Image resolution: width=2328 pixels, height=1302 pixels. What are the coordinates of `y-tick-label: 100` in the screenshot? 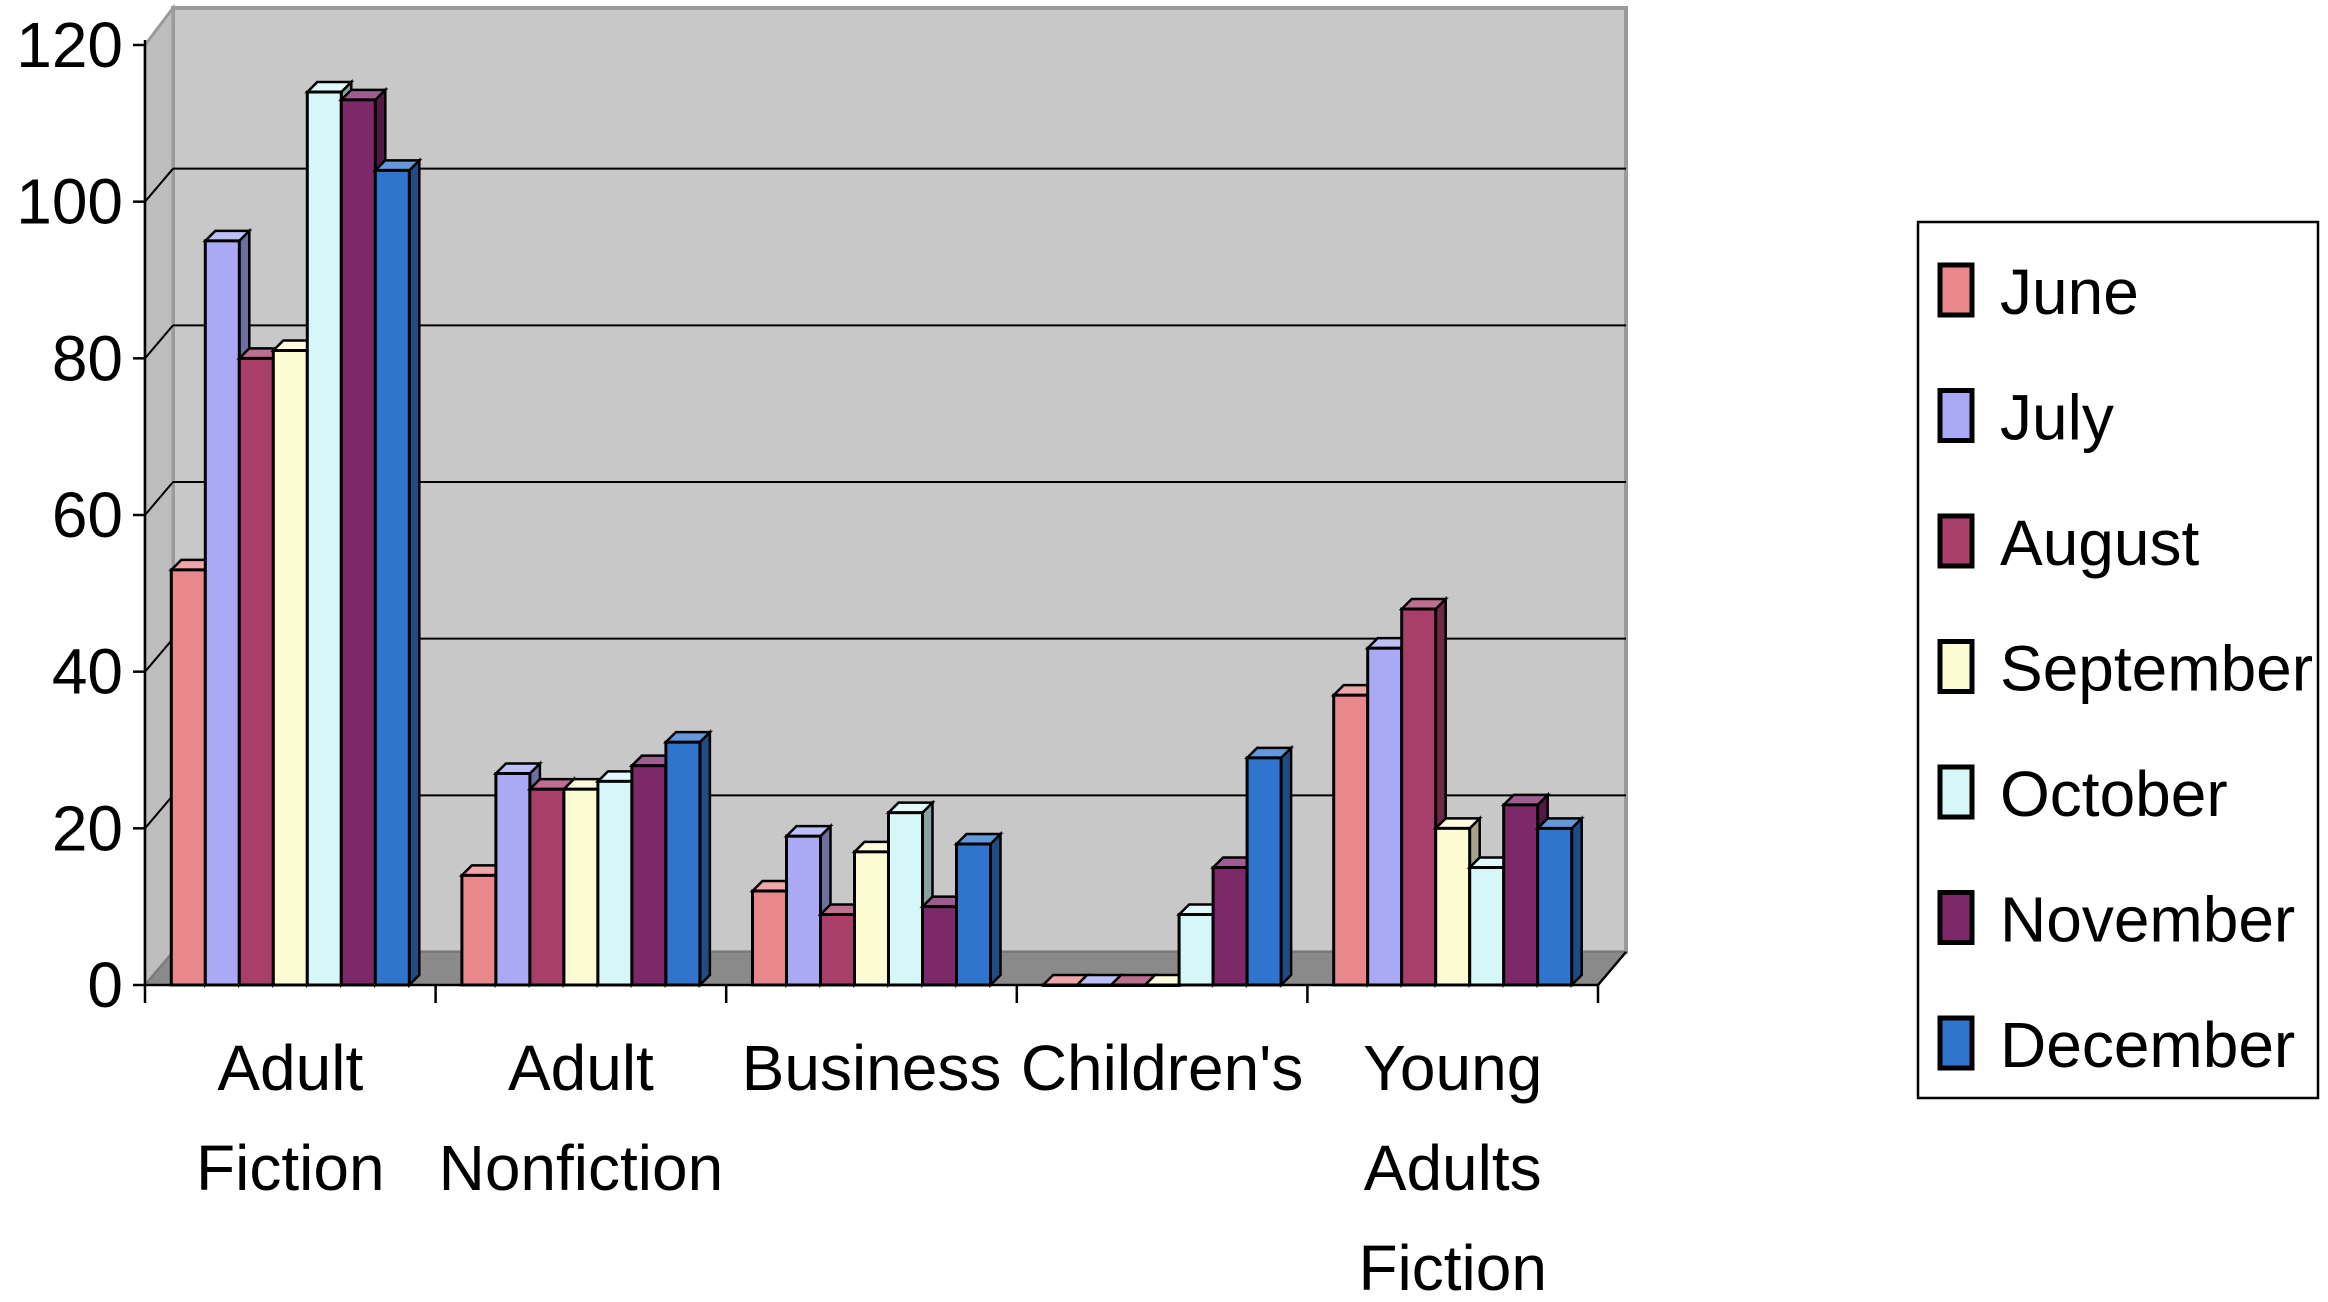 It's located at (69, 202).